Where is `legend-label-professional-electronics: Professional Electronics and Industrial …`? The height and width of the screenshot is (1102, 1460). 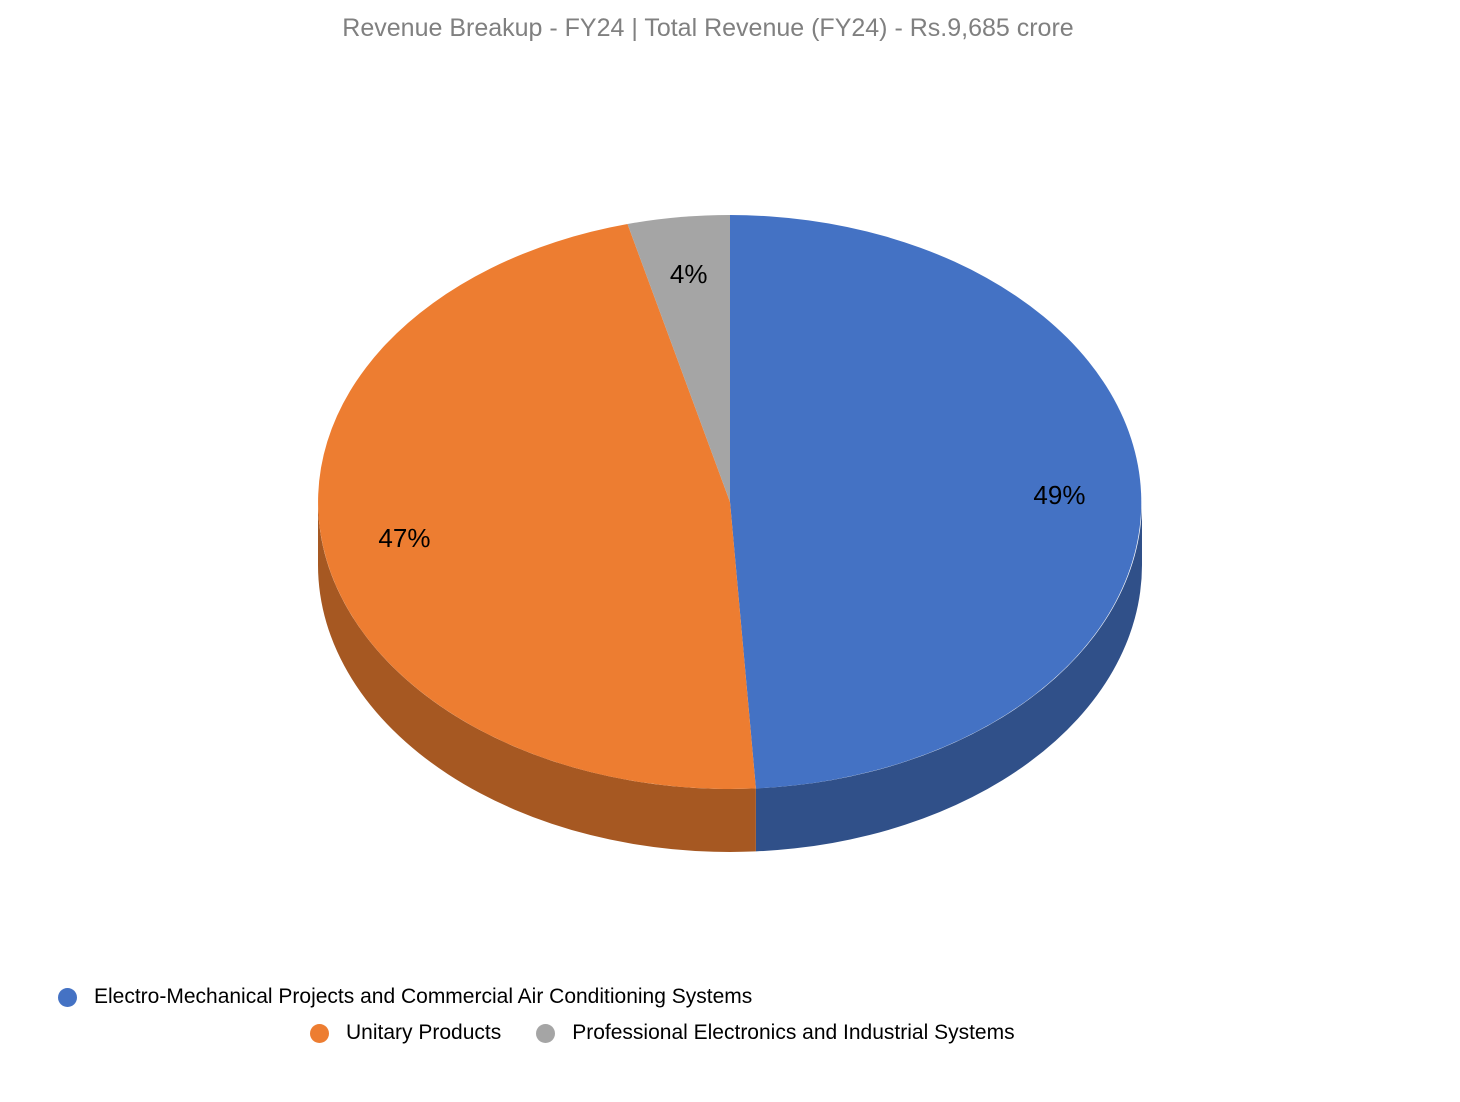
legend-label-professional-electronics: Professional Electronics and Industrial … is located at coordinates (793, 1032).